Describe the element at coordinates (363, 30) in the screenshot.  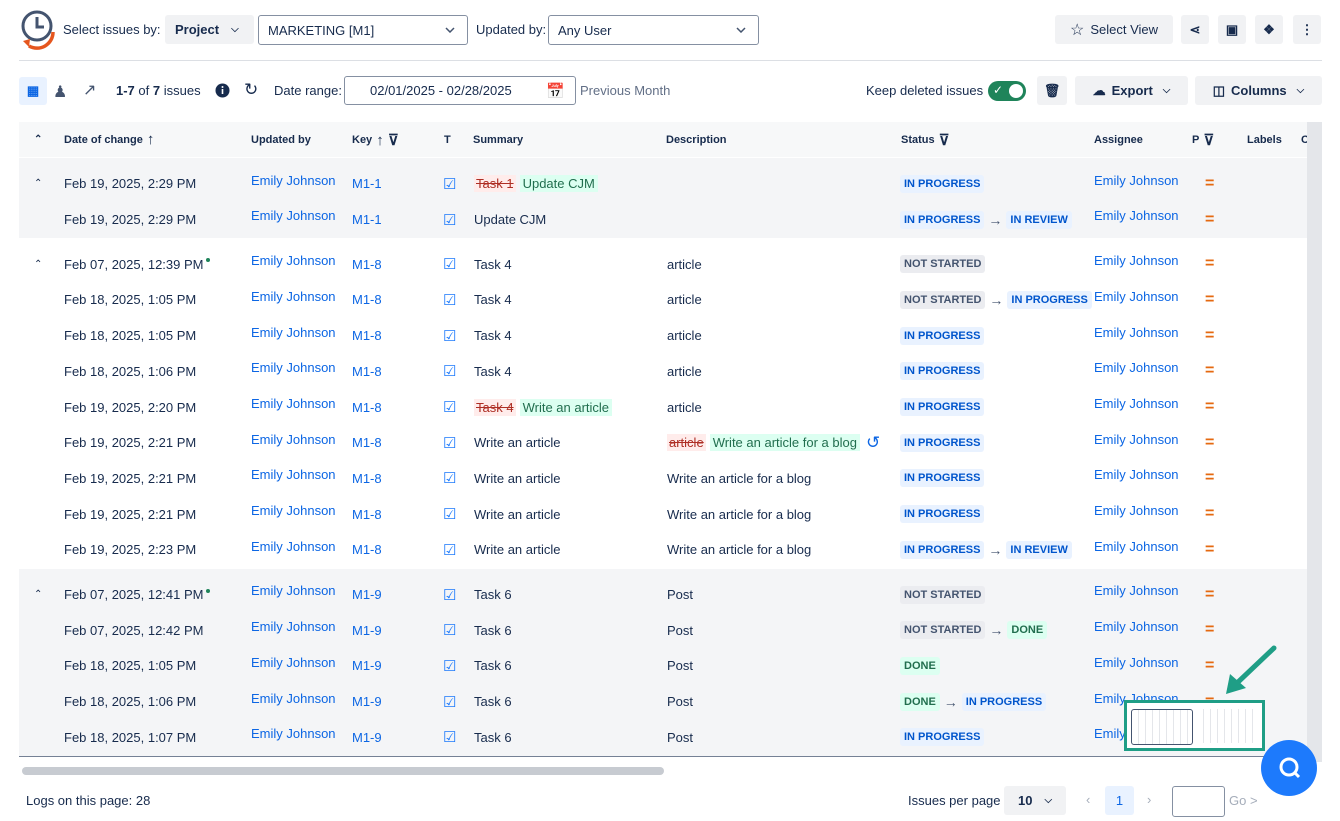
I see `project-select: MARKETING [M1]` at that location.